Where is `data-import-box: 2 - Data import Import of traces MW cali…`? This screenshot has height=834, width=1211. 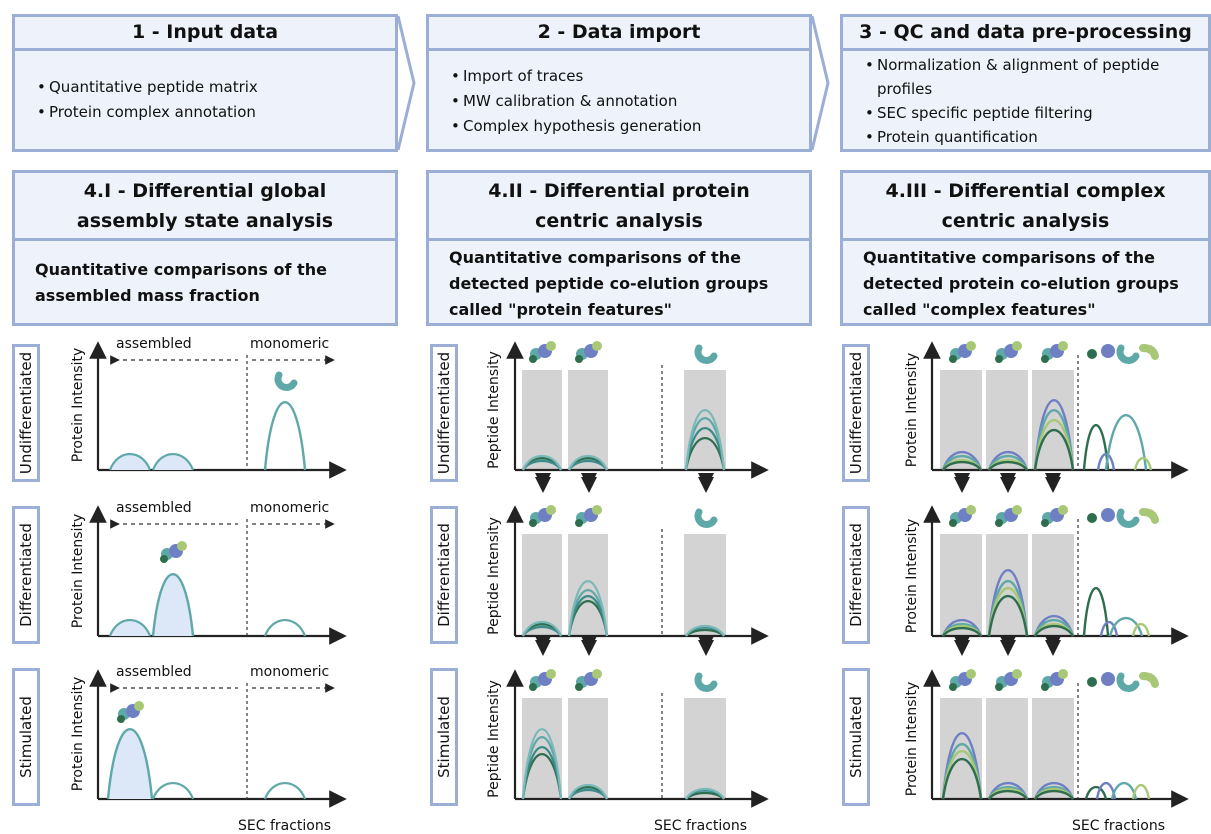
data-import-box: 2 - Data import Import of traces MW cali… is located at coordinates (619, 83).